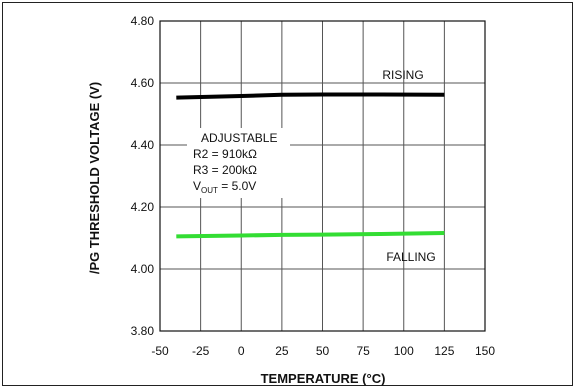 The height and width of the screenshot is (389, 576). I want to click on annotation-r3: R3 = 200kΩ, so click(225, 170).